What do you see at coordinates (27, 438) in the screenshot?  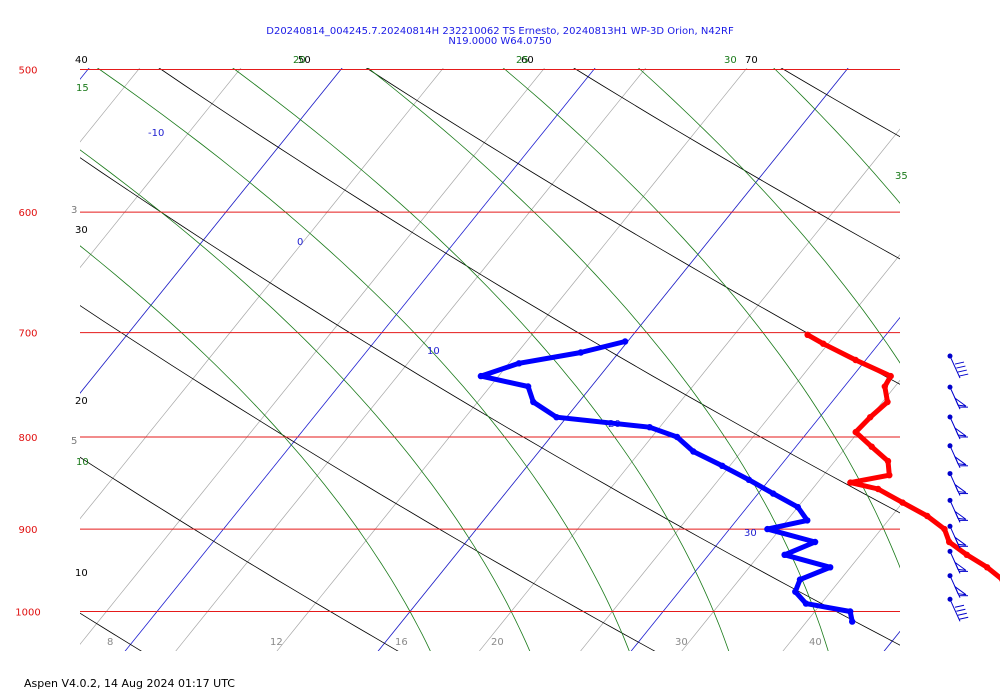 I see `pressure-label-800: 800` at bounding box center [27, 438].